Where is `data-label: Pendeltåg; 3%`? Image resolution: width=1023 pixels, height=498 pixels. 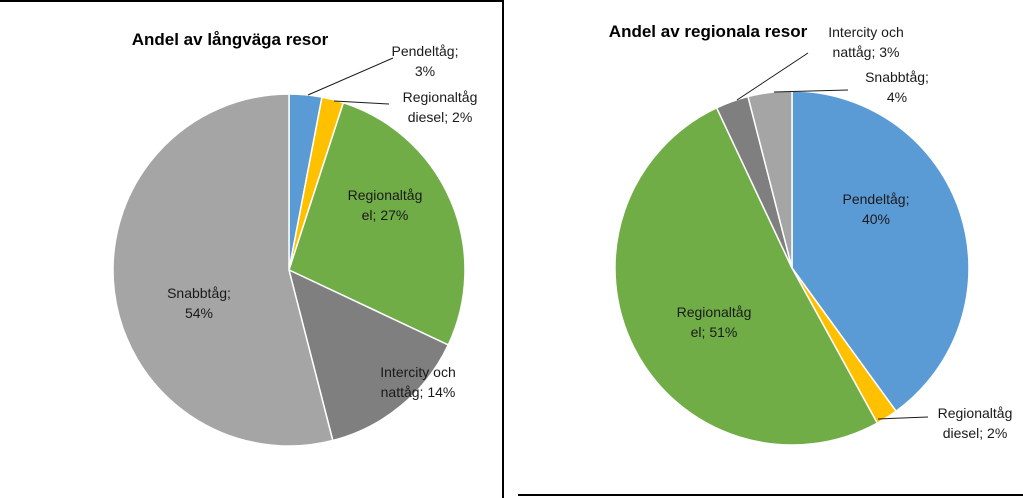 data-label: Pendeltåg; 3% is located at coordinates (425, 61).